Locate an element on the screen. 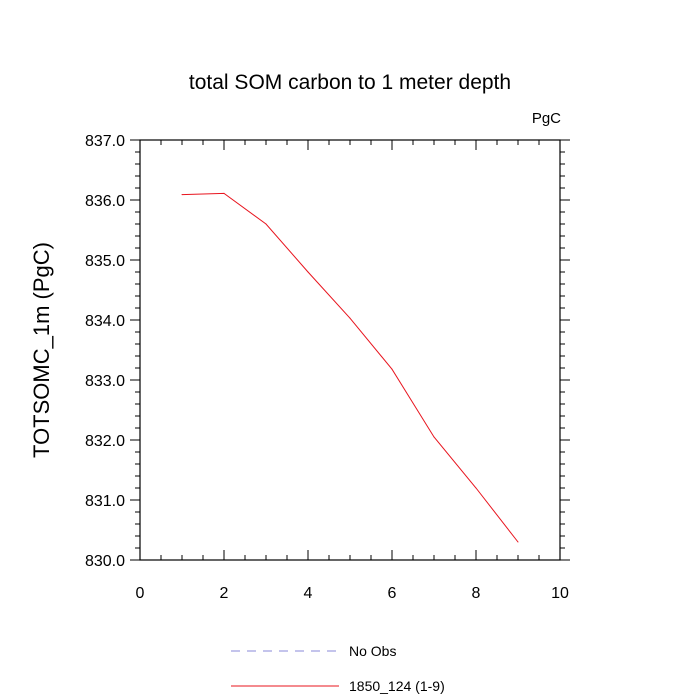 This screenshot has height=700, width=700. x-tick-label: 2 is located at coordinates (224, 593).